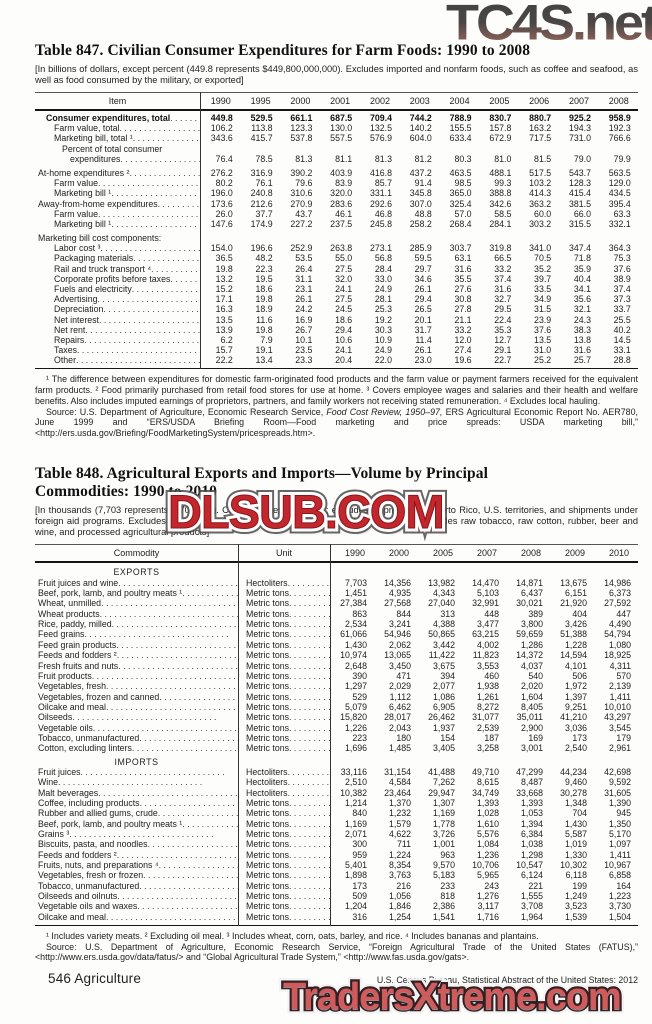  Describe the element at coordinates (543, 360) in the screenshot. I see `cell-value: 25.2` at that location.